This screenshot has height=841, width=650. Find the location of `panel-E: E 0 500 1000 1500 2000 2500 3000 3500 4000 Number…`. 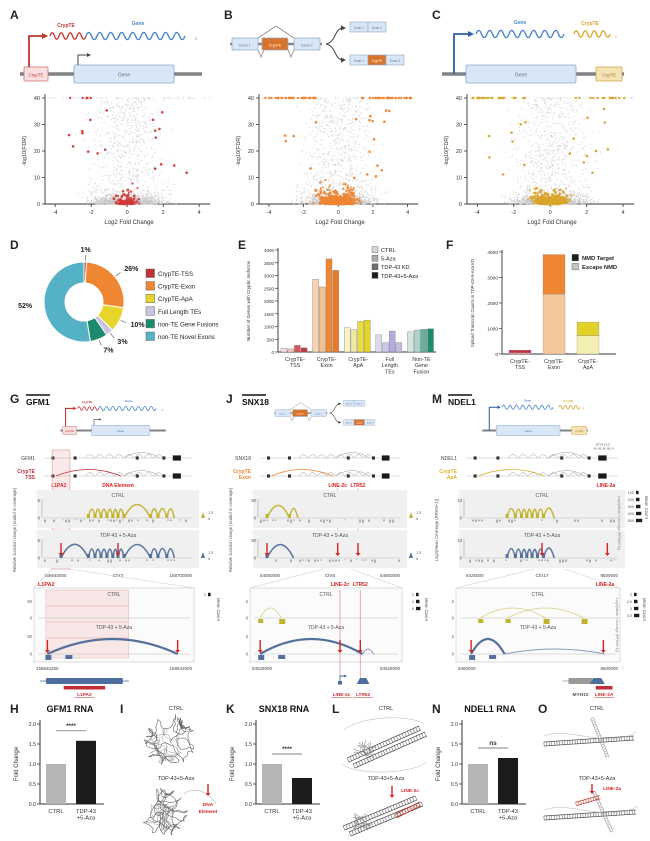

panel-E: E 0 500 1000 1500 2000 2500 3000 3500 4000 Number… is located at coordinates (339, 312).